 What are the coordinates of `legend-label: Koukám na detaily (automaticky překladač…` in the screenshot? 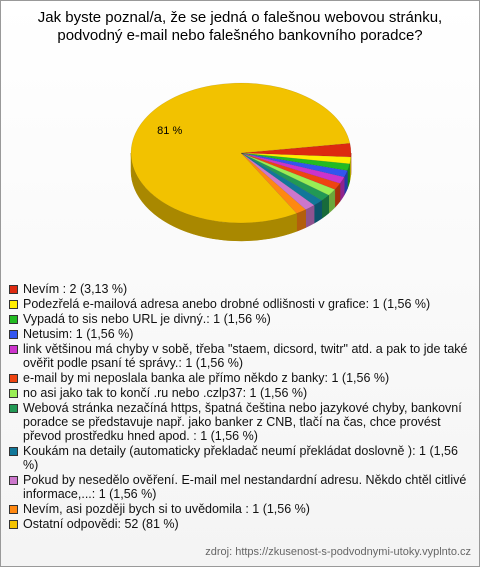 It's located at (240, 458).